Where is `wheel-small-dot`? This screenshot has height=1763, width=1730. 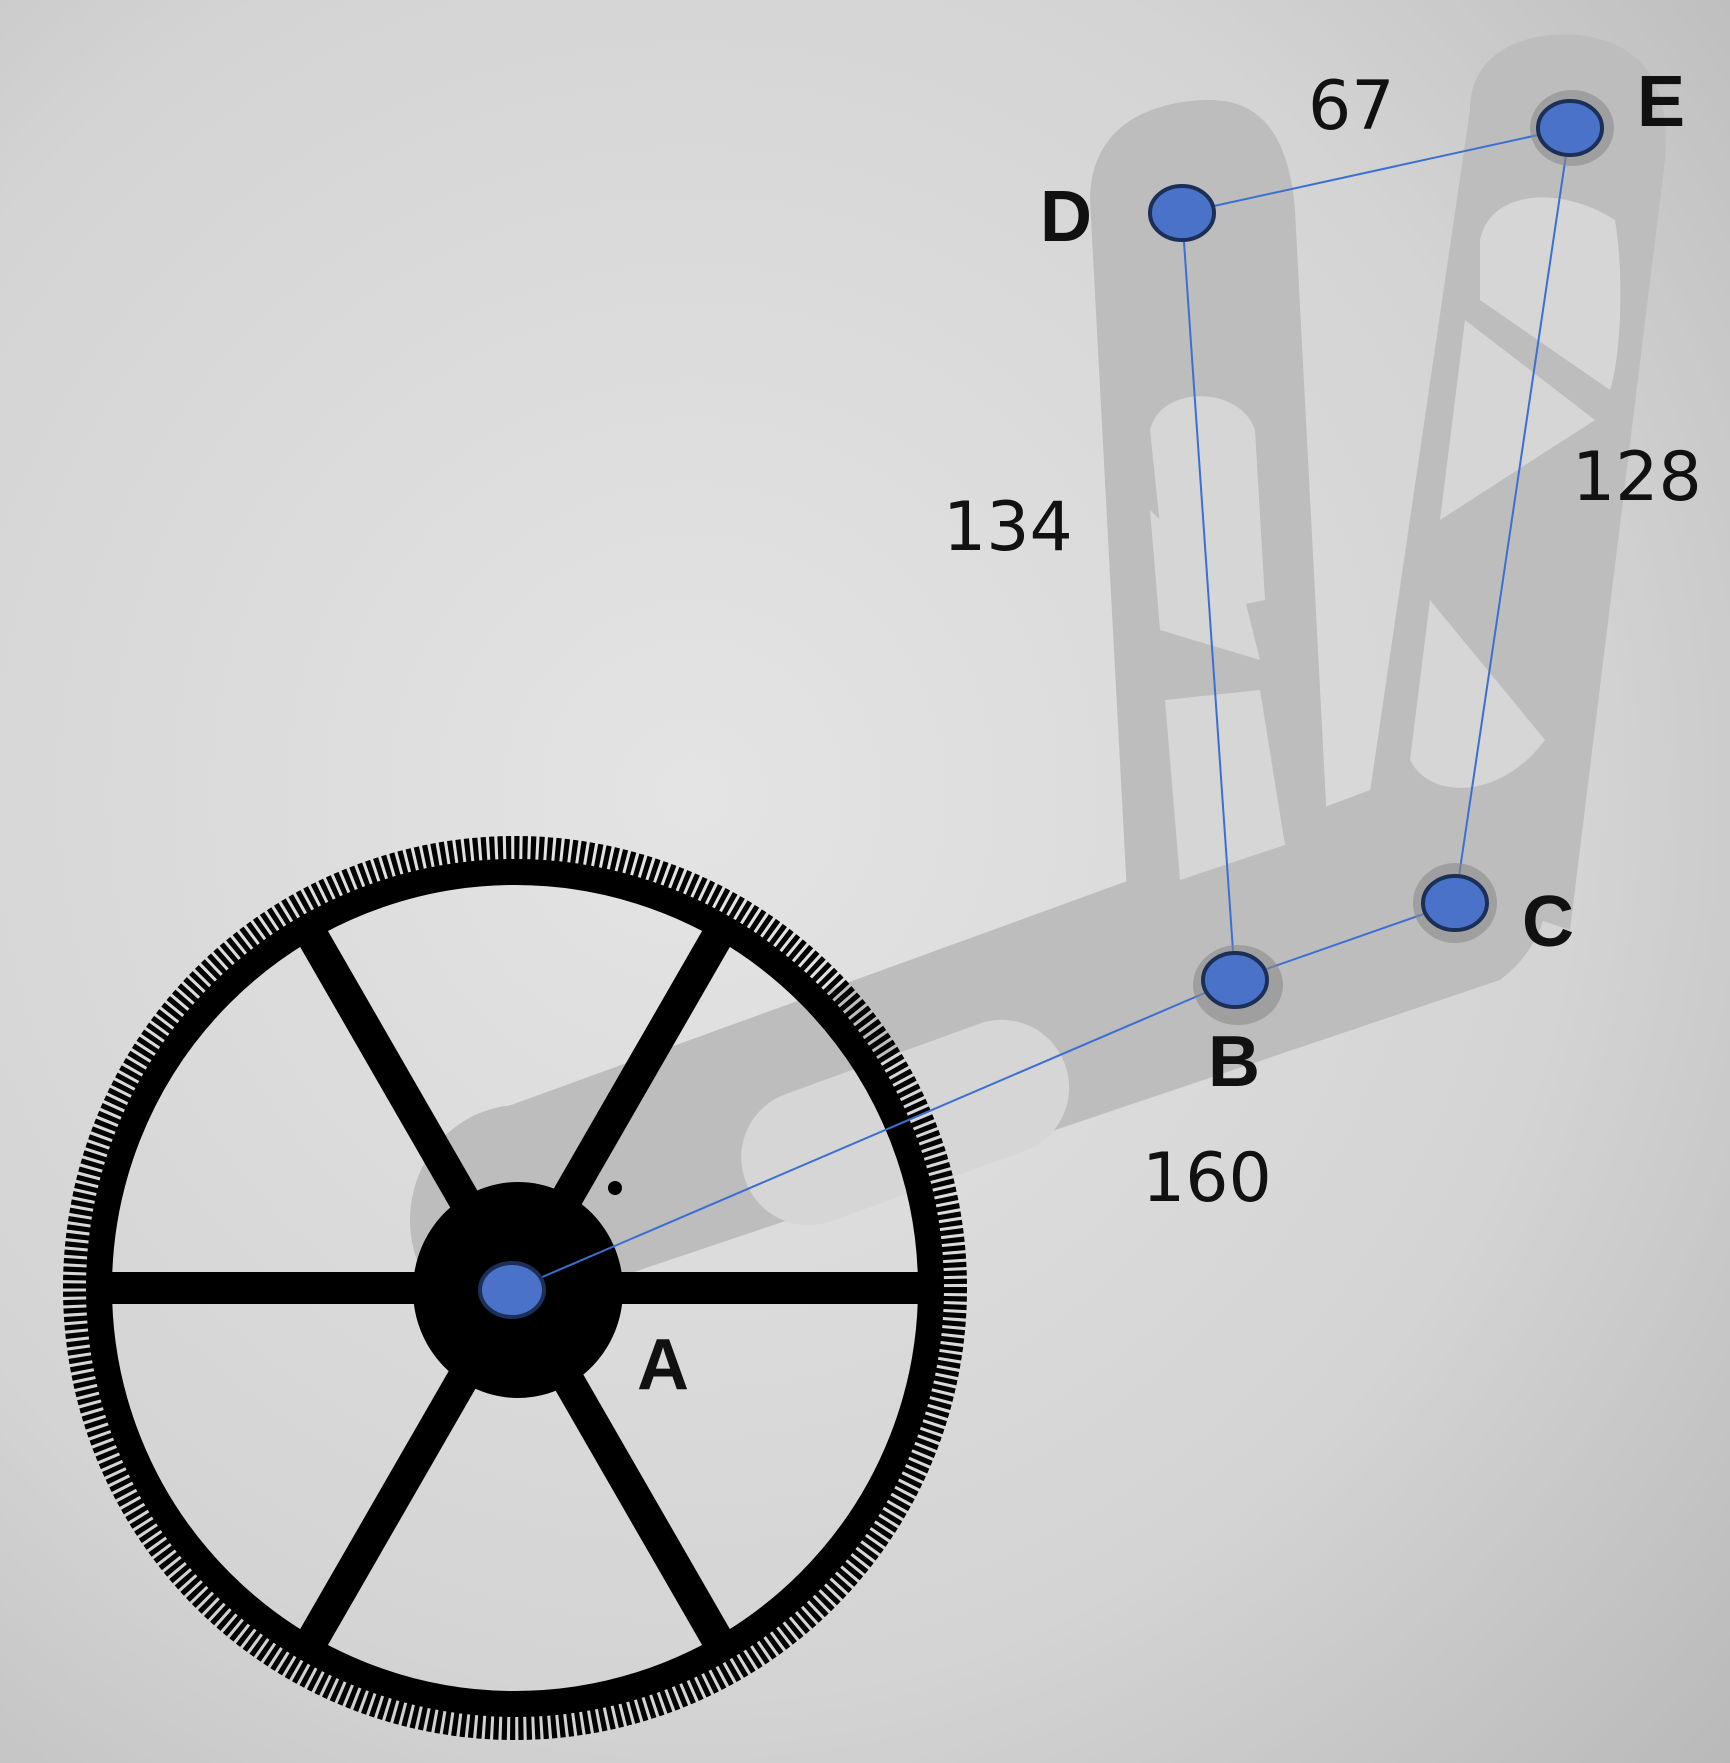 wheel-small-dot is located at coordinates (615, 1188).